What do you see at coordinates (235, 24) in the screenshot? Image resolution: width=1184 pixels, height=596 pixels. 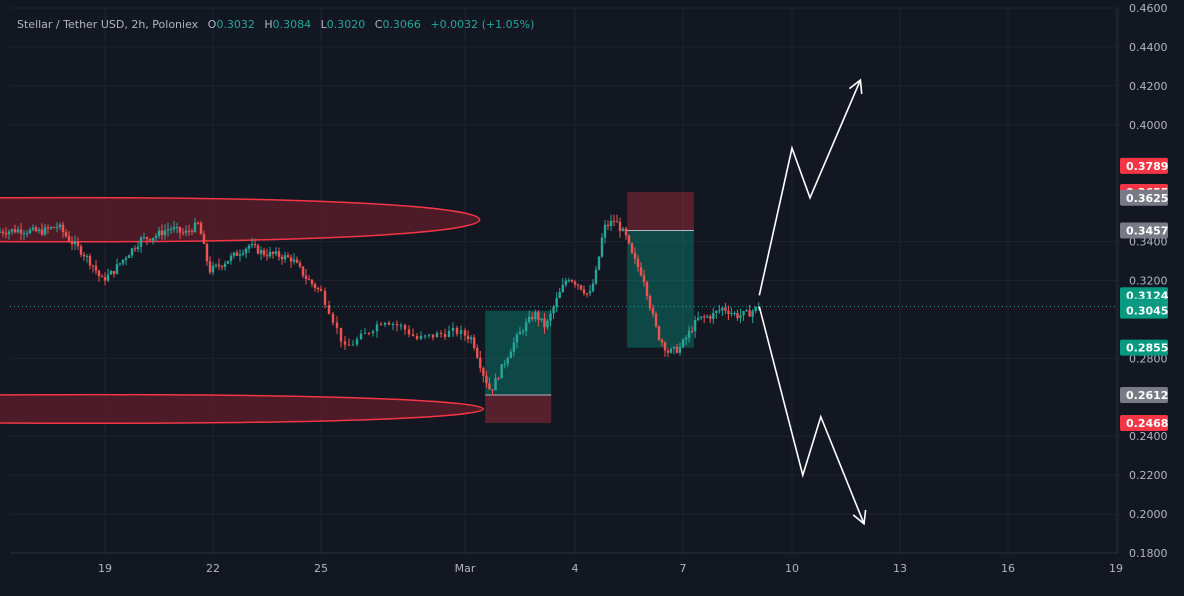 I see `open-value: 0.3032` at bounding box center [235, 24].